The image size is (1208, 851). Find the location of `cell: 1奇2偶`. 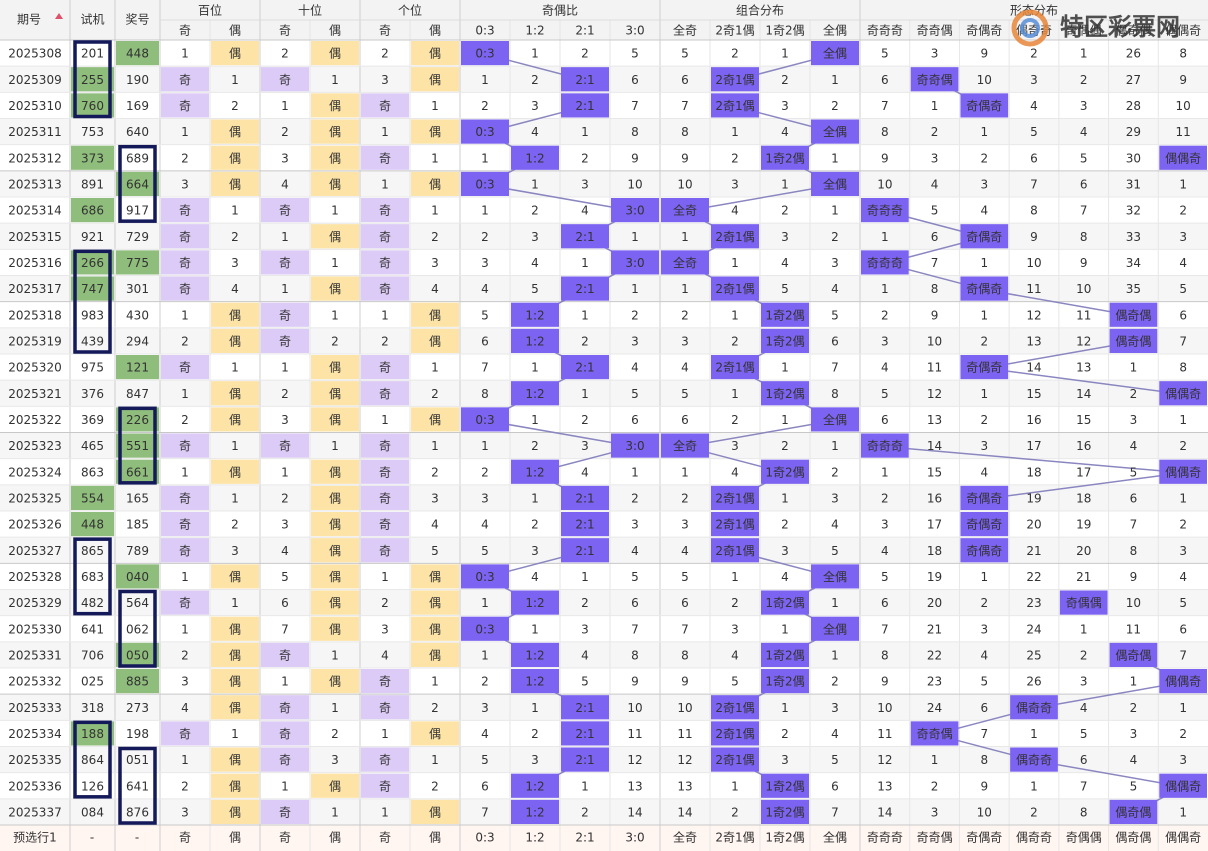

cell: 1奇2偶 is located at coordinates (784, 158).